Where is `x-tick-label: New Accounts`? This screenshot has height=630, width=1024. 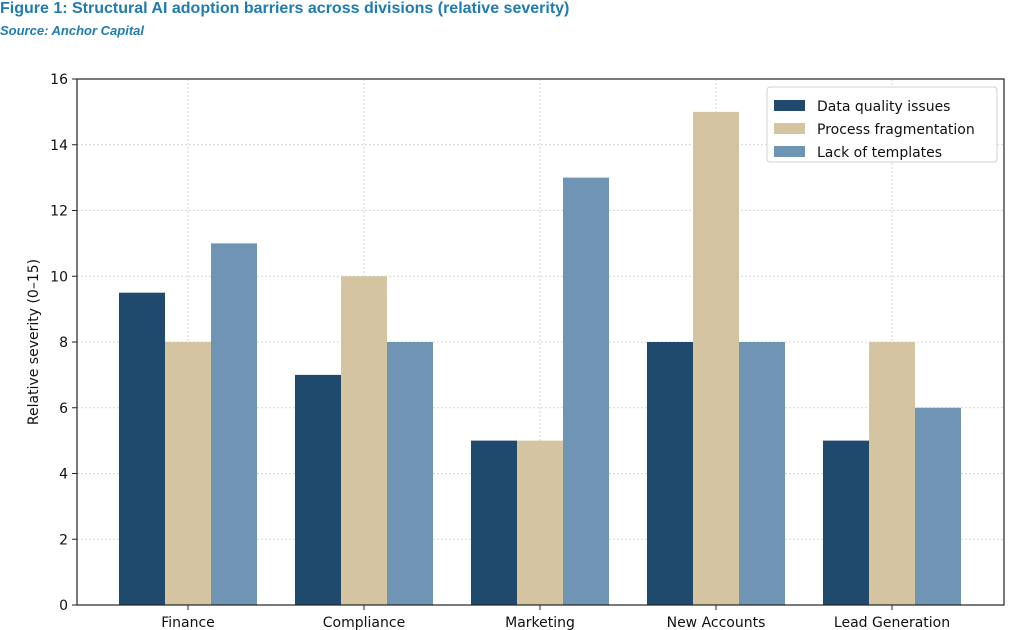 x-tick-label: New Accounts is located at coordinates (716, 622).